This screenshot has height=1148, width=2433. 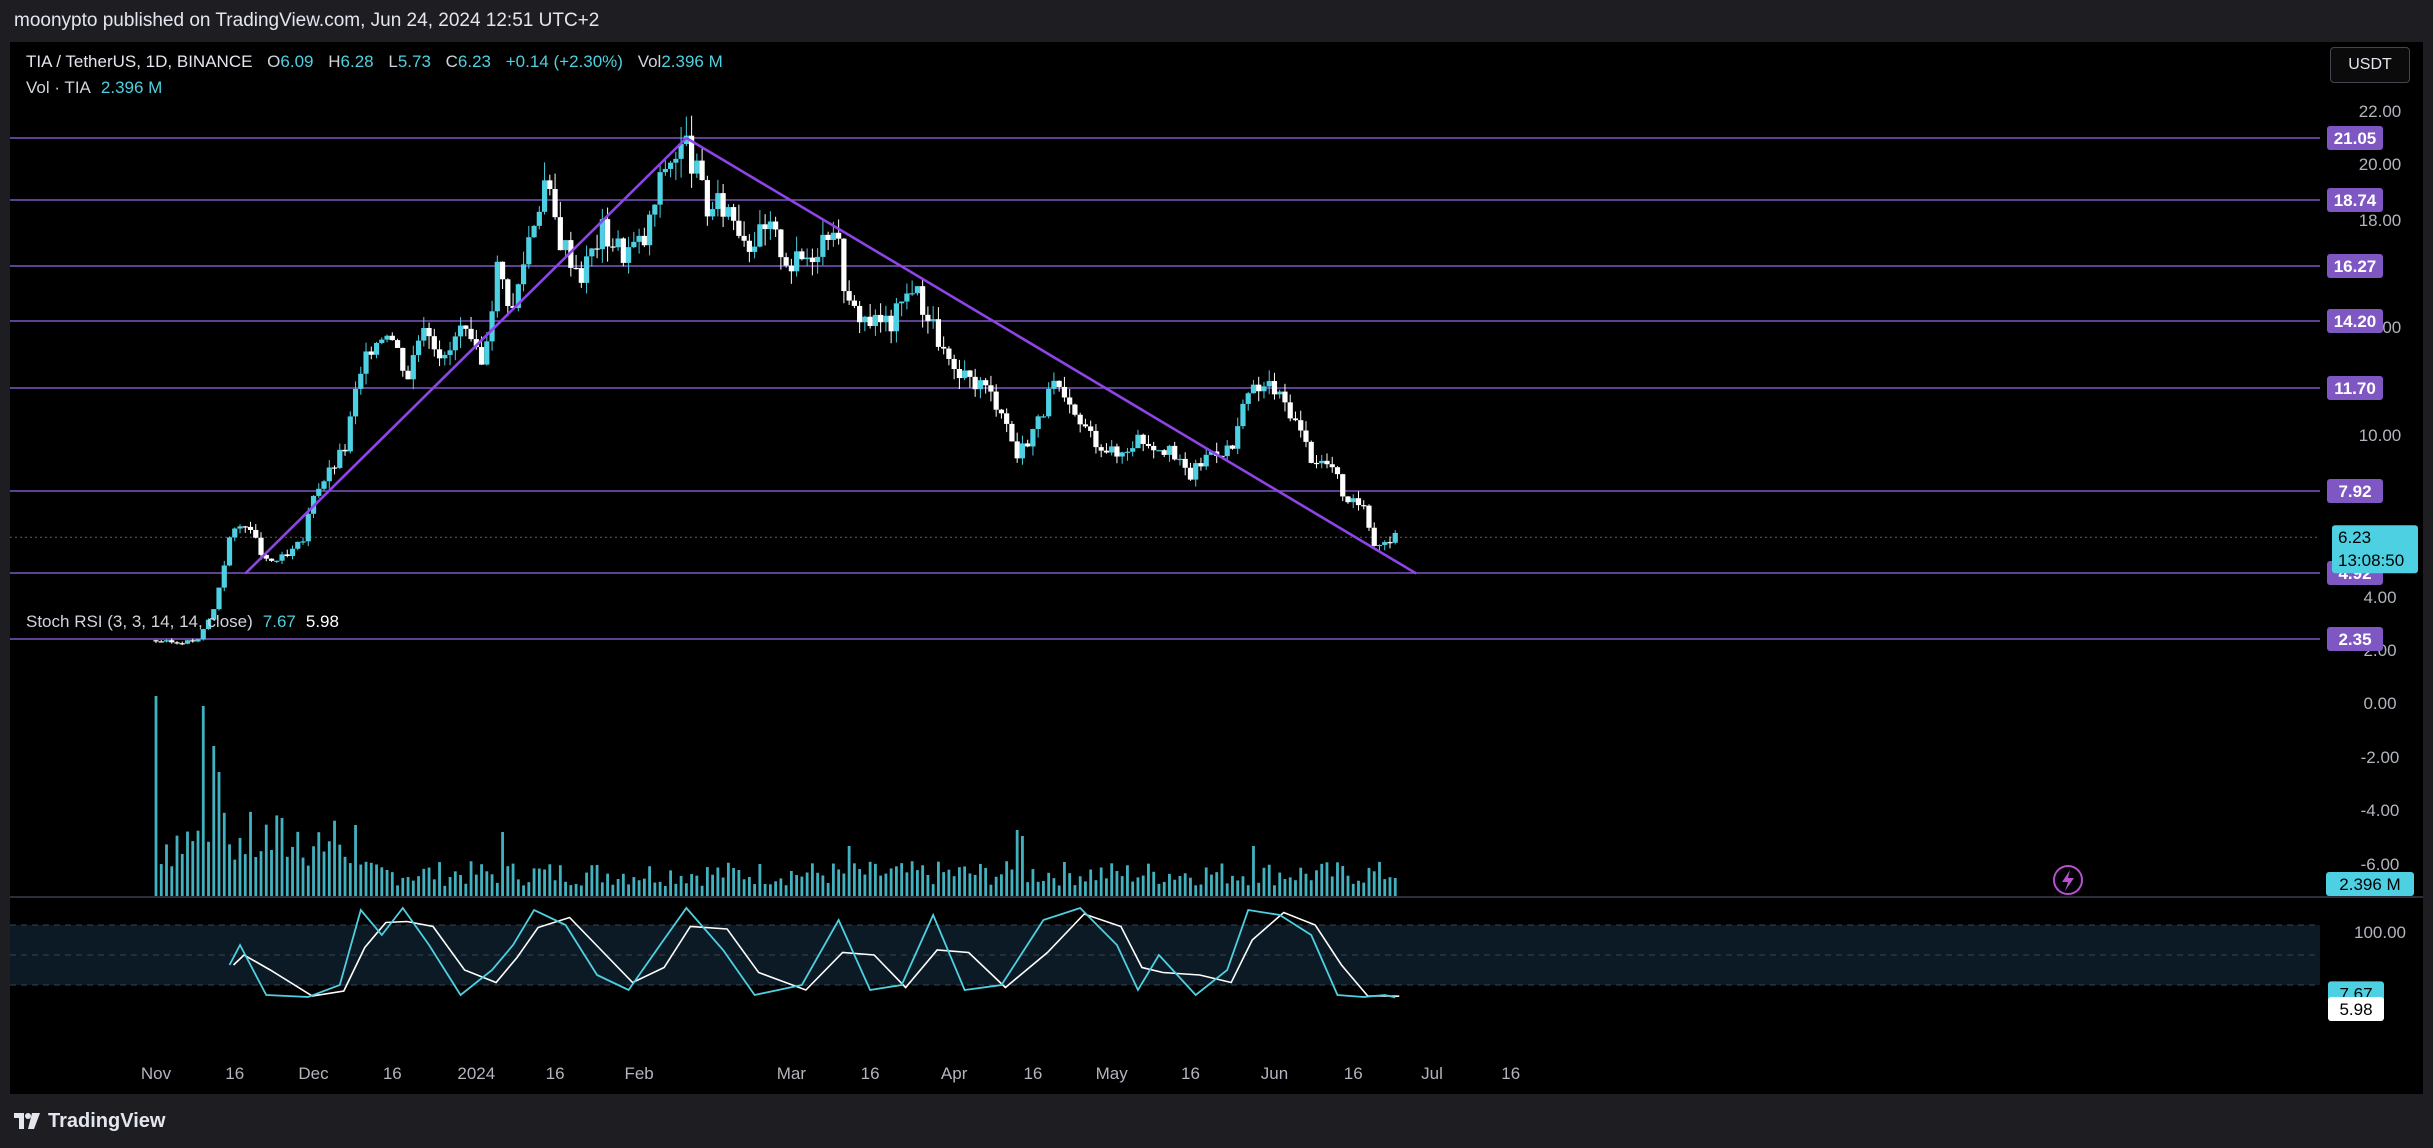 What do you see at coordinates (274, 61) in the screenshot?
I see `open-key: O` at bounding box center [274, 61].